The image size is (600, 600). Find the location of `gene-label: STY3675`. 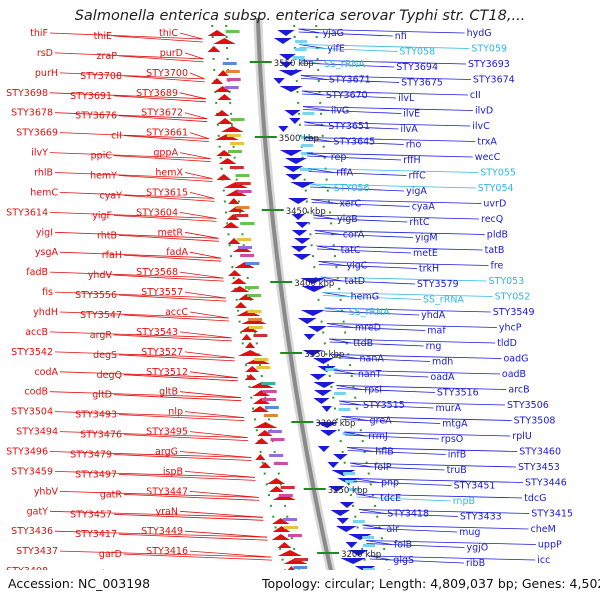

gene-label: STY3675 is located at coordinates (422, 83).